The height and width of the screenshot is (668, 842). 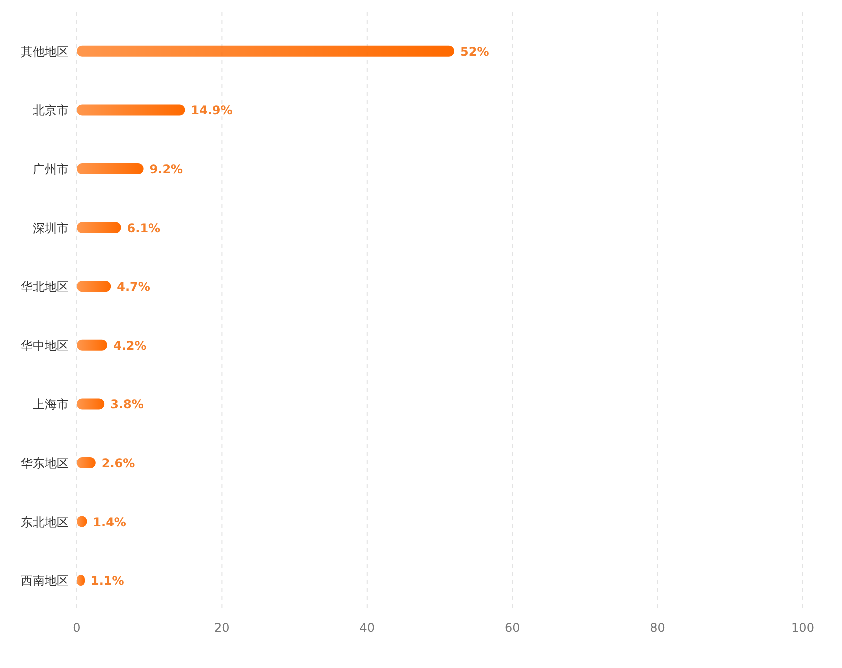 What do you see at coordinates (167, 169) in the screenshot?
I see `data-label: 9.2%` at bounding box center [167, 169].